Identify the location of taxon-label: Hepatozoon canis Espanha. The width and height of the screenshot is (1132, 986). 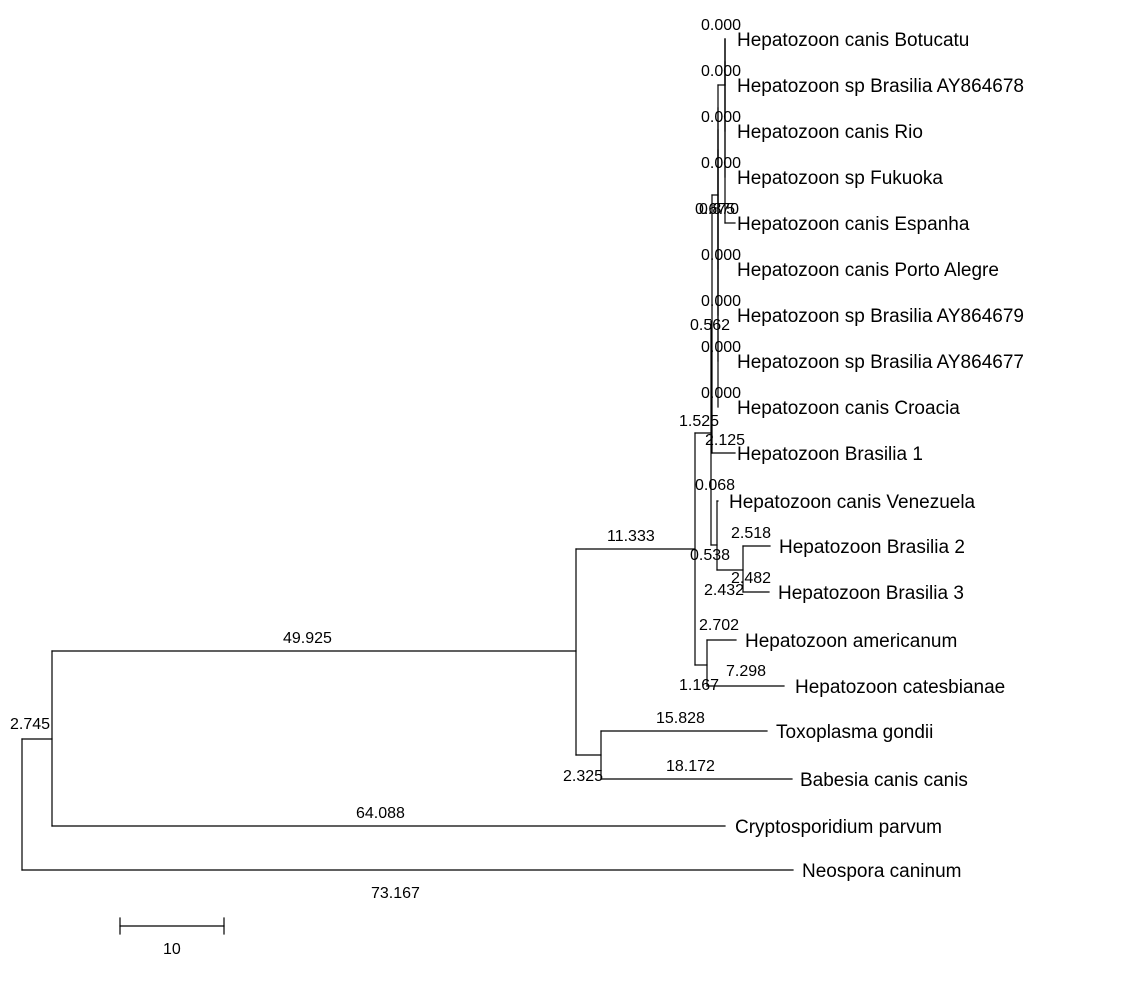
(853, 224).